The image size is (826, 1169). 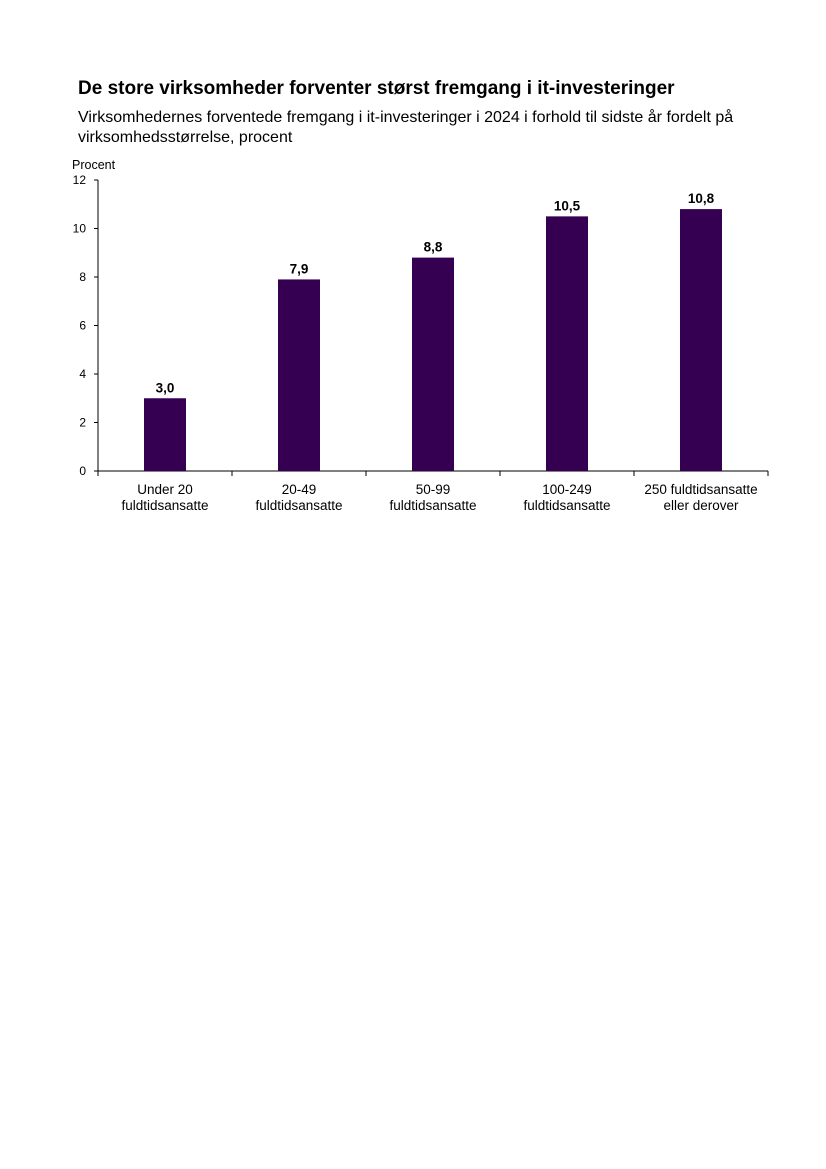 What do you see at coordinates (82, 326) in the screenshot?
I see `y-tick-label: 6` at bounding box center [82, 326].